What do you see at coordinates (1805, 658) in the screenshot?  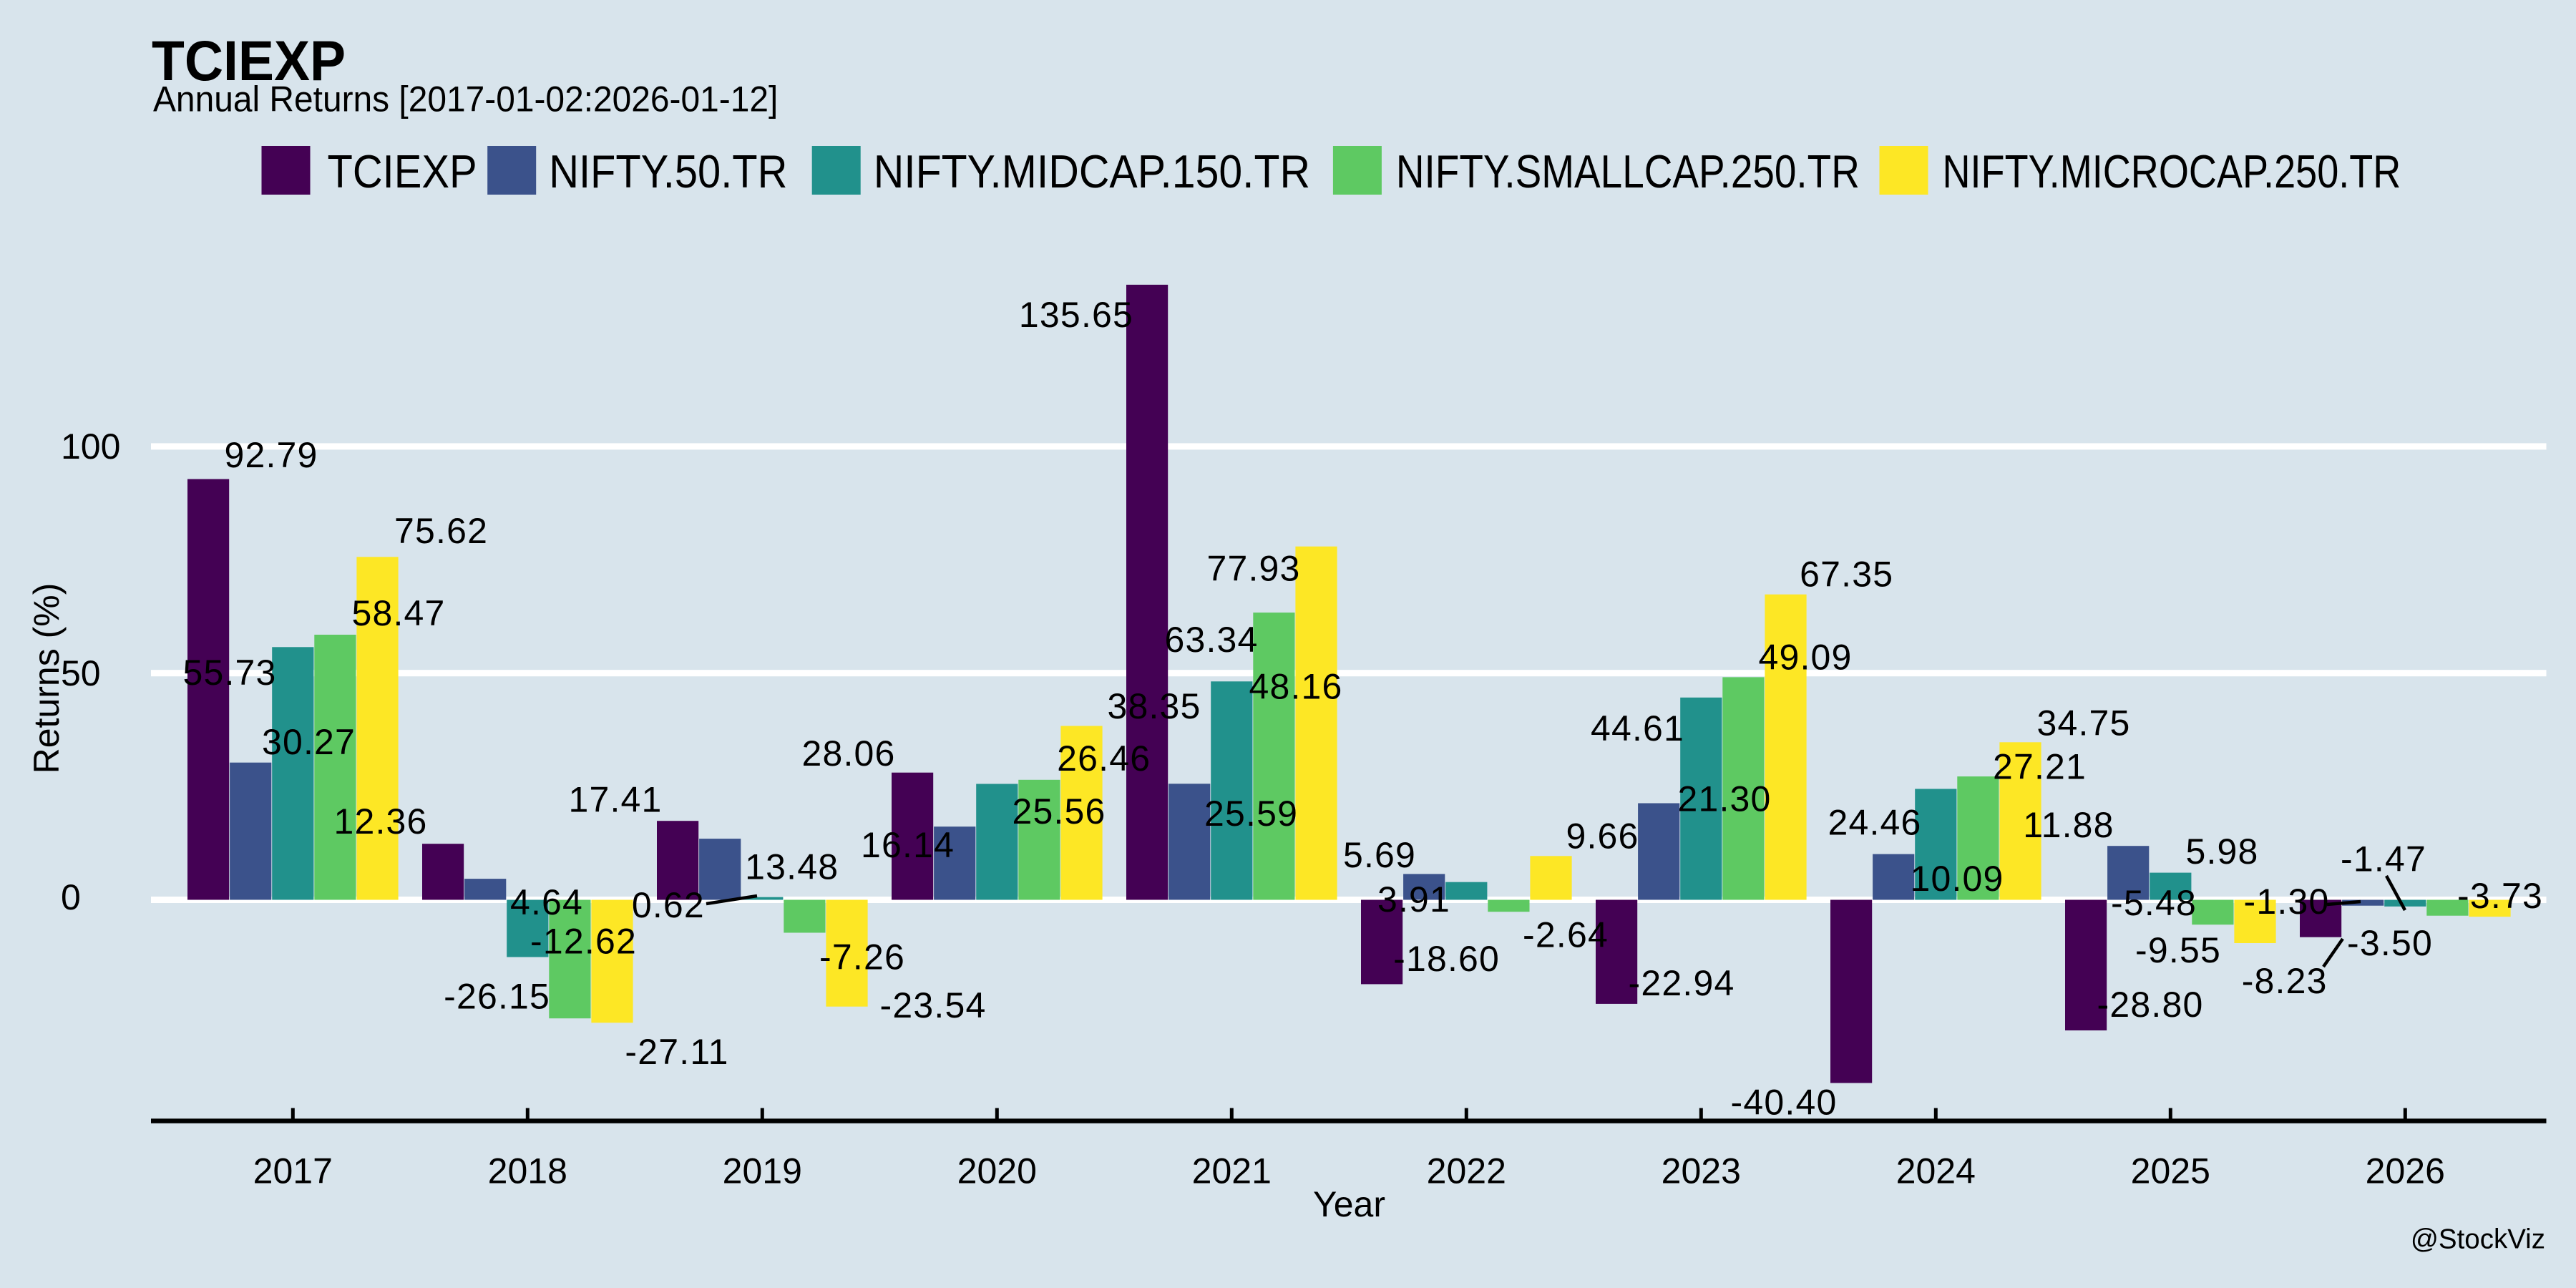 I see `svg-text: 49.09` at bounding box center [1805, 658].